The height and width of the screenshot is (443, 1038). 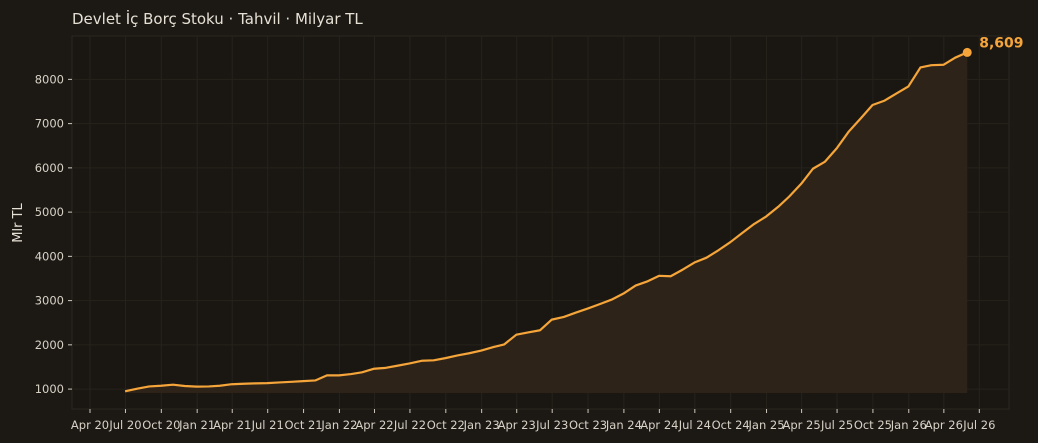 I want to click on x-tick-label: Jul 22, so click(x=409, y=425).